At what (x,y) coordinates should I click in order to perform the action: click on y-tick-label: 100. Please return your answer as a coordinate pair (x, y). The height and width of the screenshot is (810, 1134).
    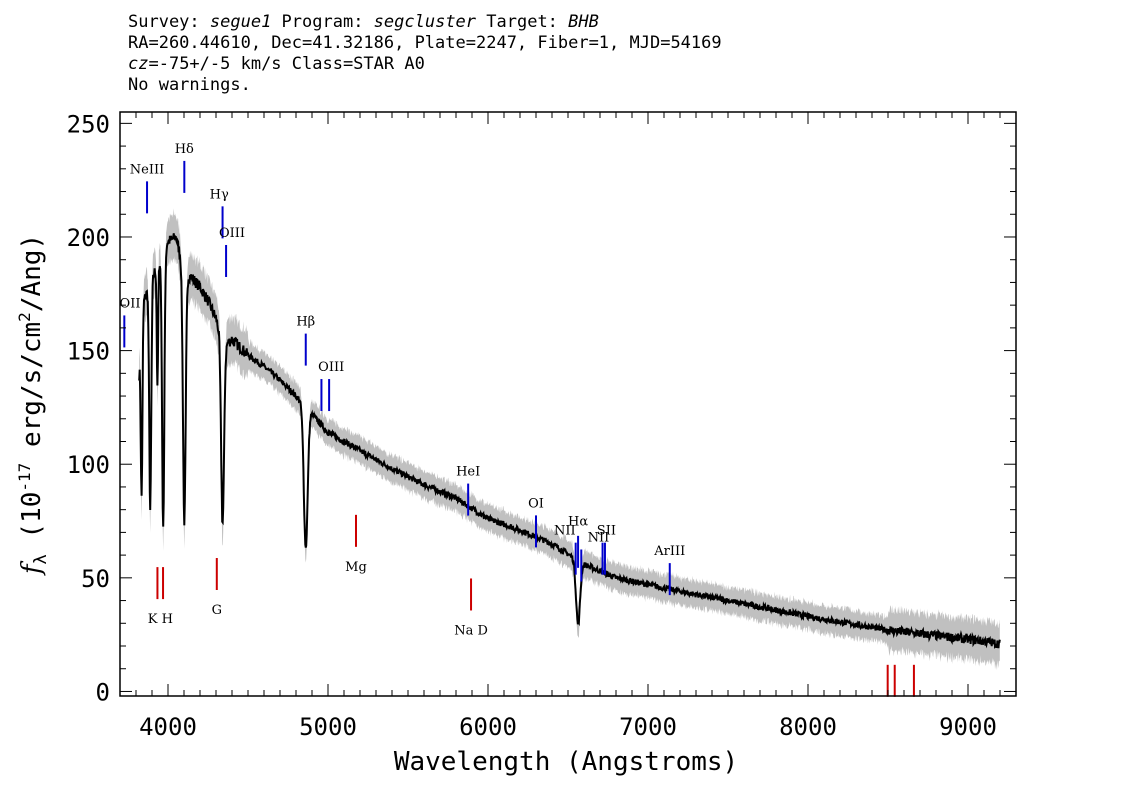
    Looking at the image, I should click on (88, 465).